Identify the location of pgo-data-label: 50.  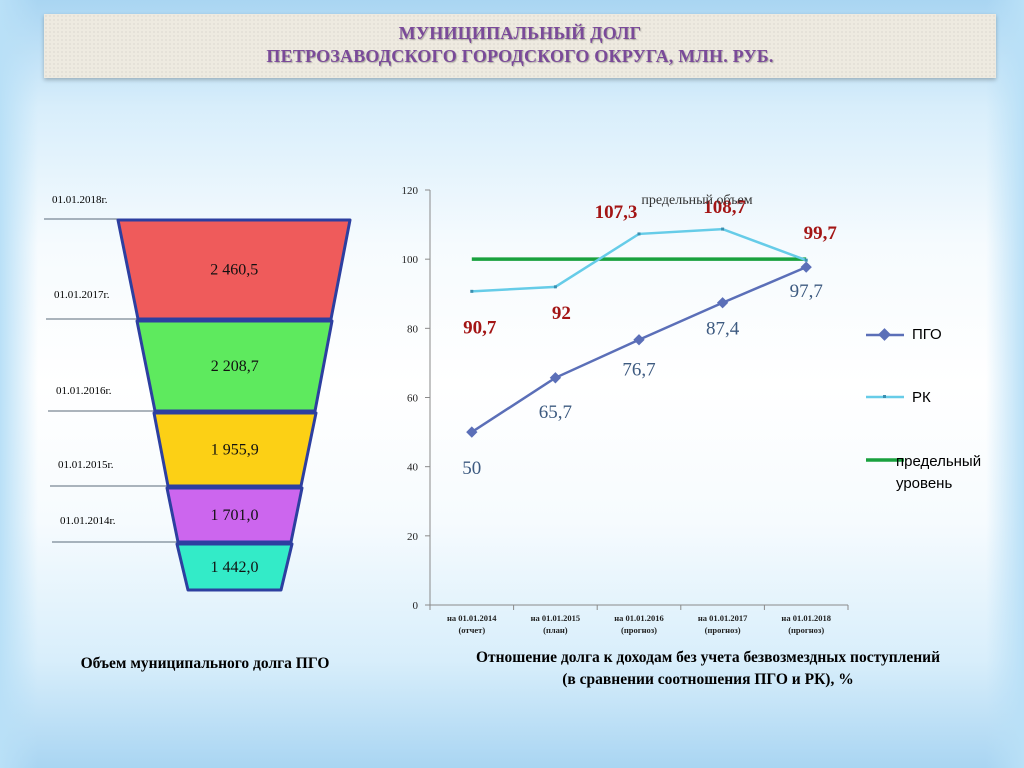
(471, 468).